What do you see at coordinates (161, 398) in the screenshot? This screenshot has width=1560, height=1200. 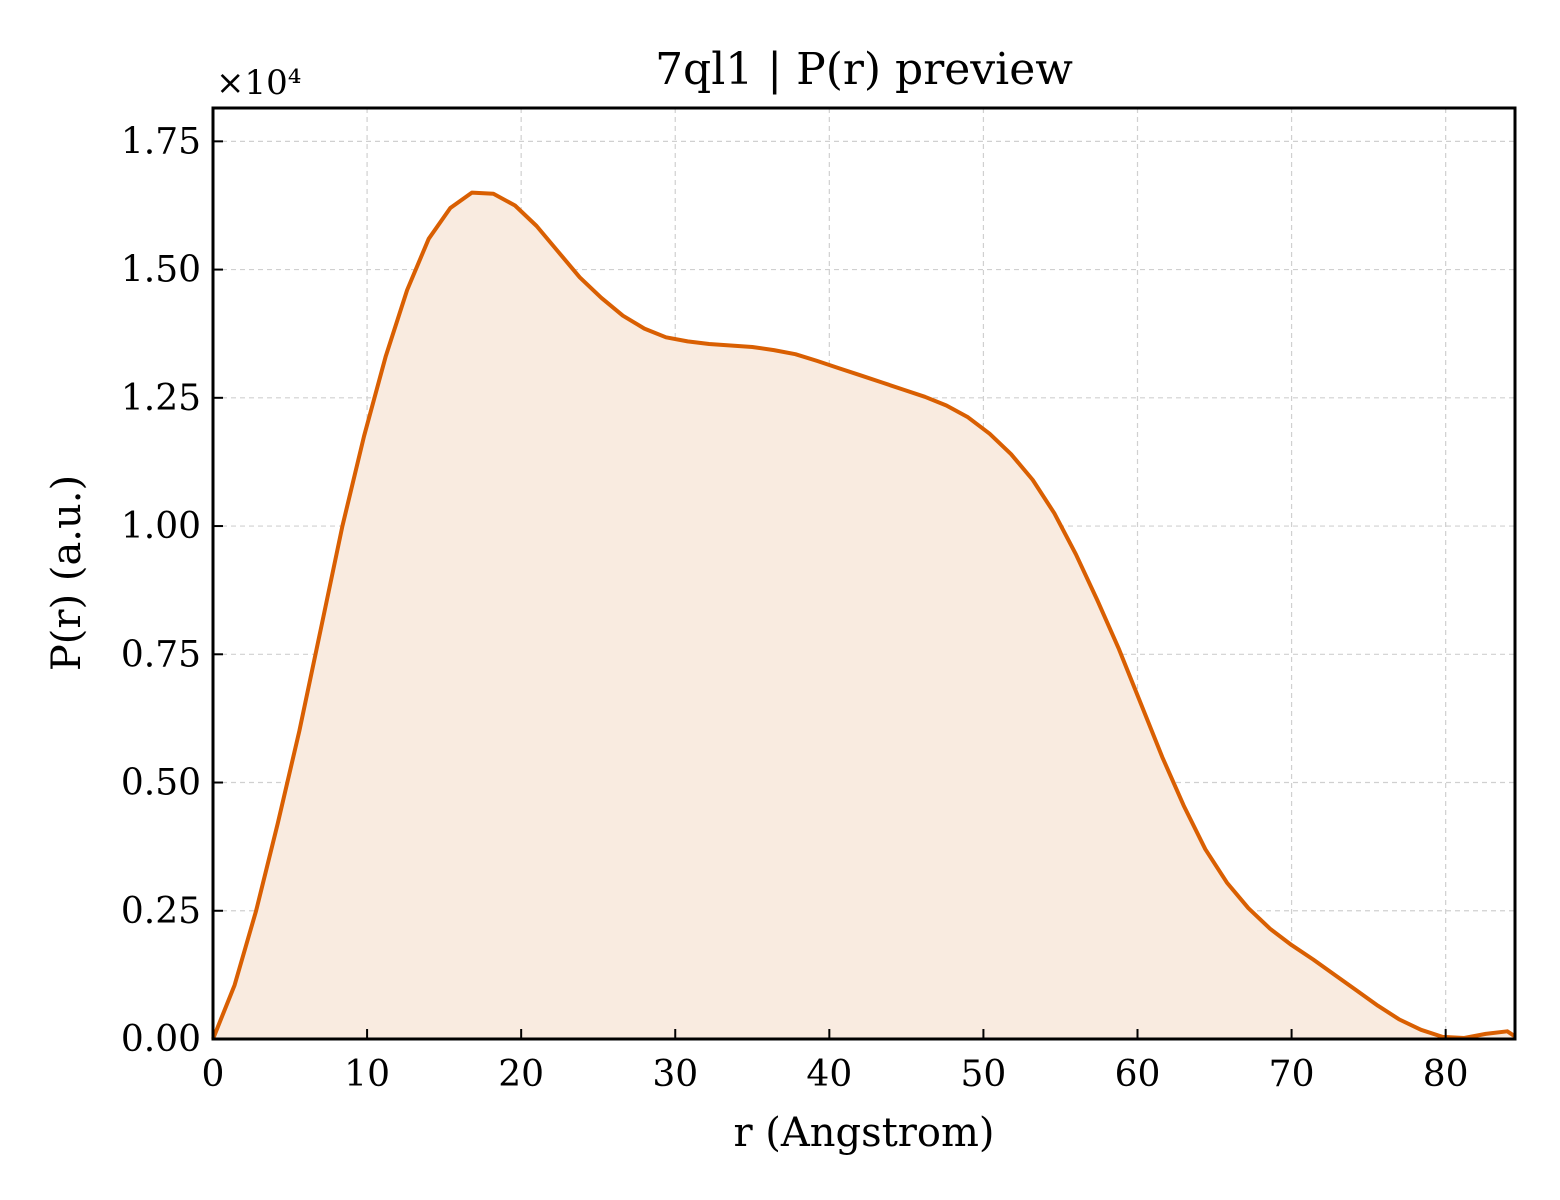 I see `y-tick-label: 1.25` at bounding box center [161, 398].